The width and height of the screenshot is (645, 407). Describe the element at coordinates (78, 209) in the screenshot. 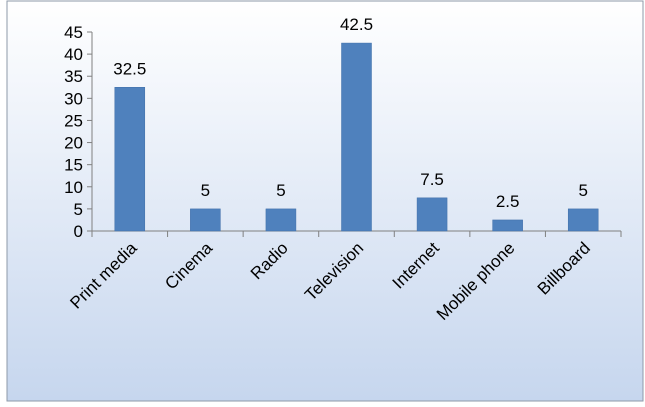

I see `y-tick-label: 5` at that location.